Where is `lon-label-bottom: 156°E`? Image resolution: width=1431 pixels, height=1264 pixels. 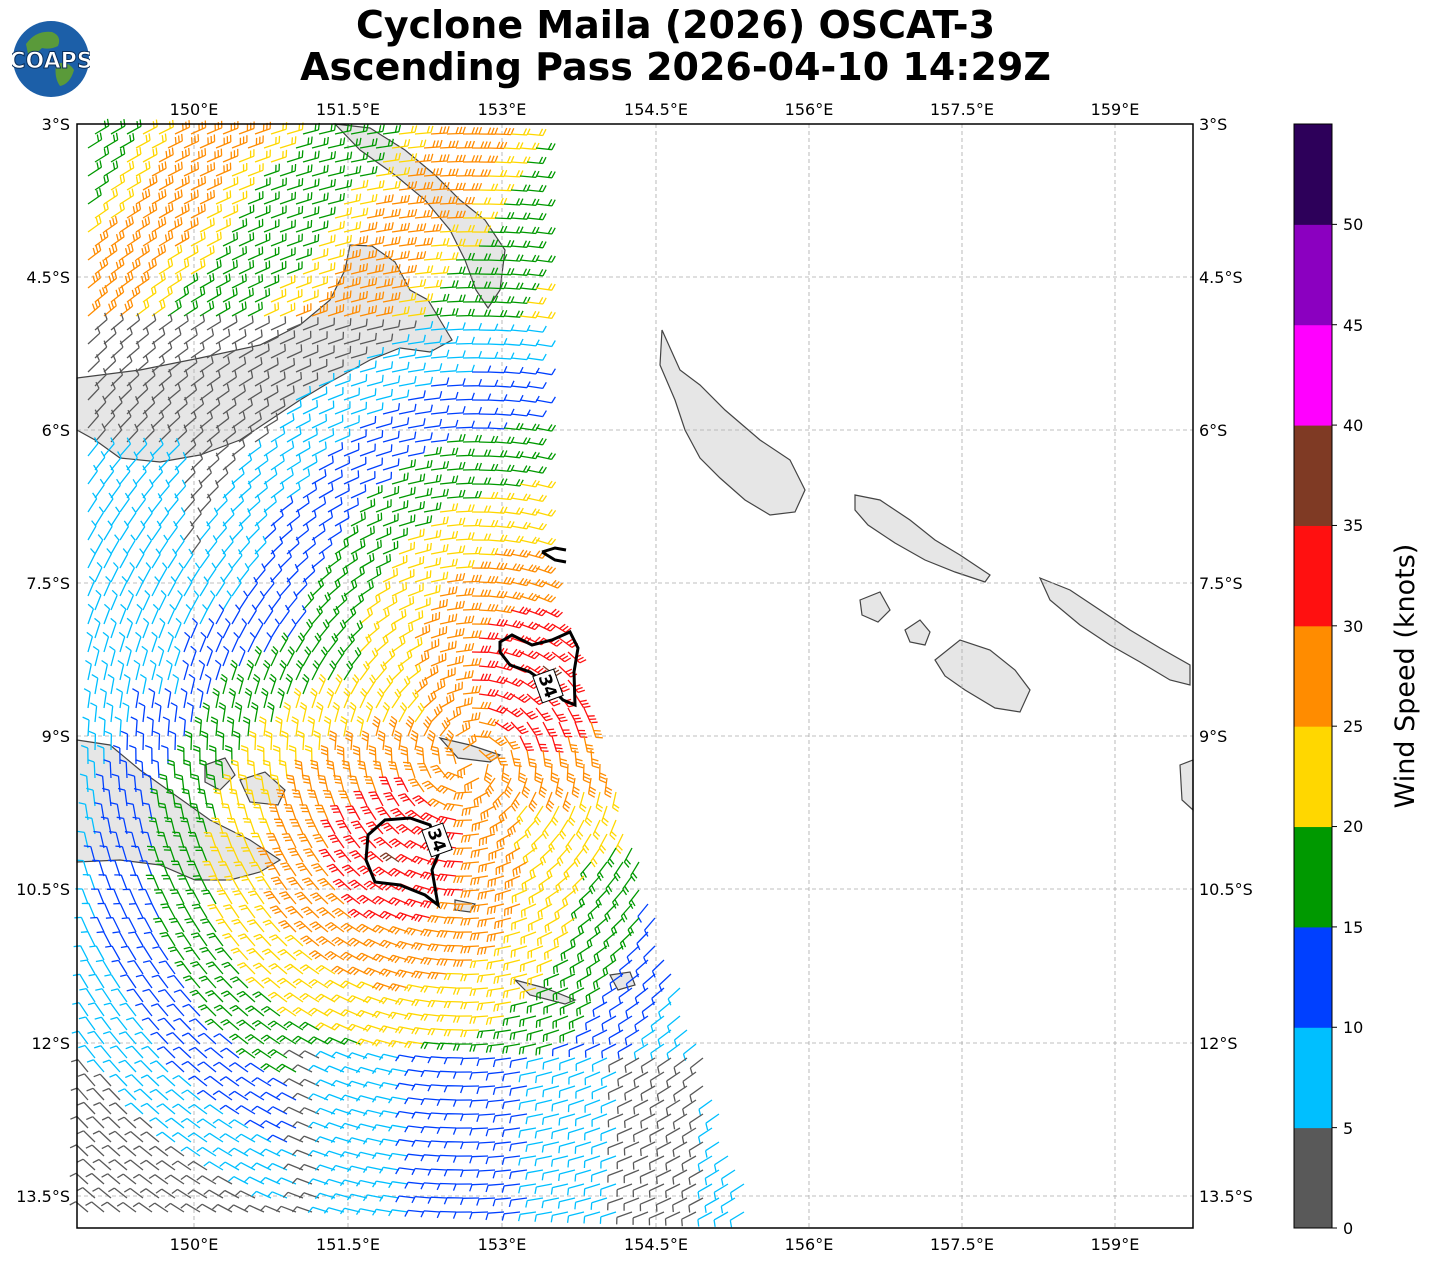
lon-label-bottom: 156°E is located at coordinates (809, 1244).